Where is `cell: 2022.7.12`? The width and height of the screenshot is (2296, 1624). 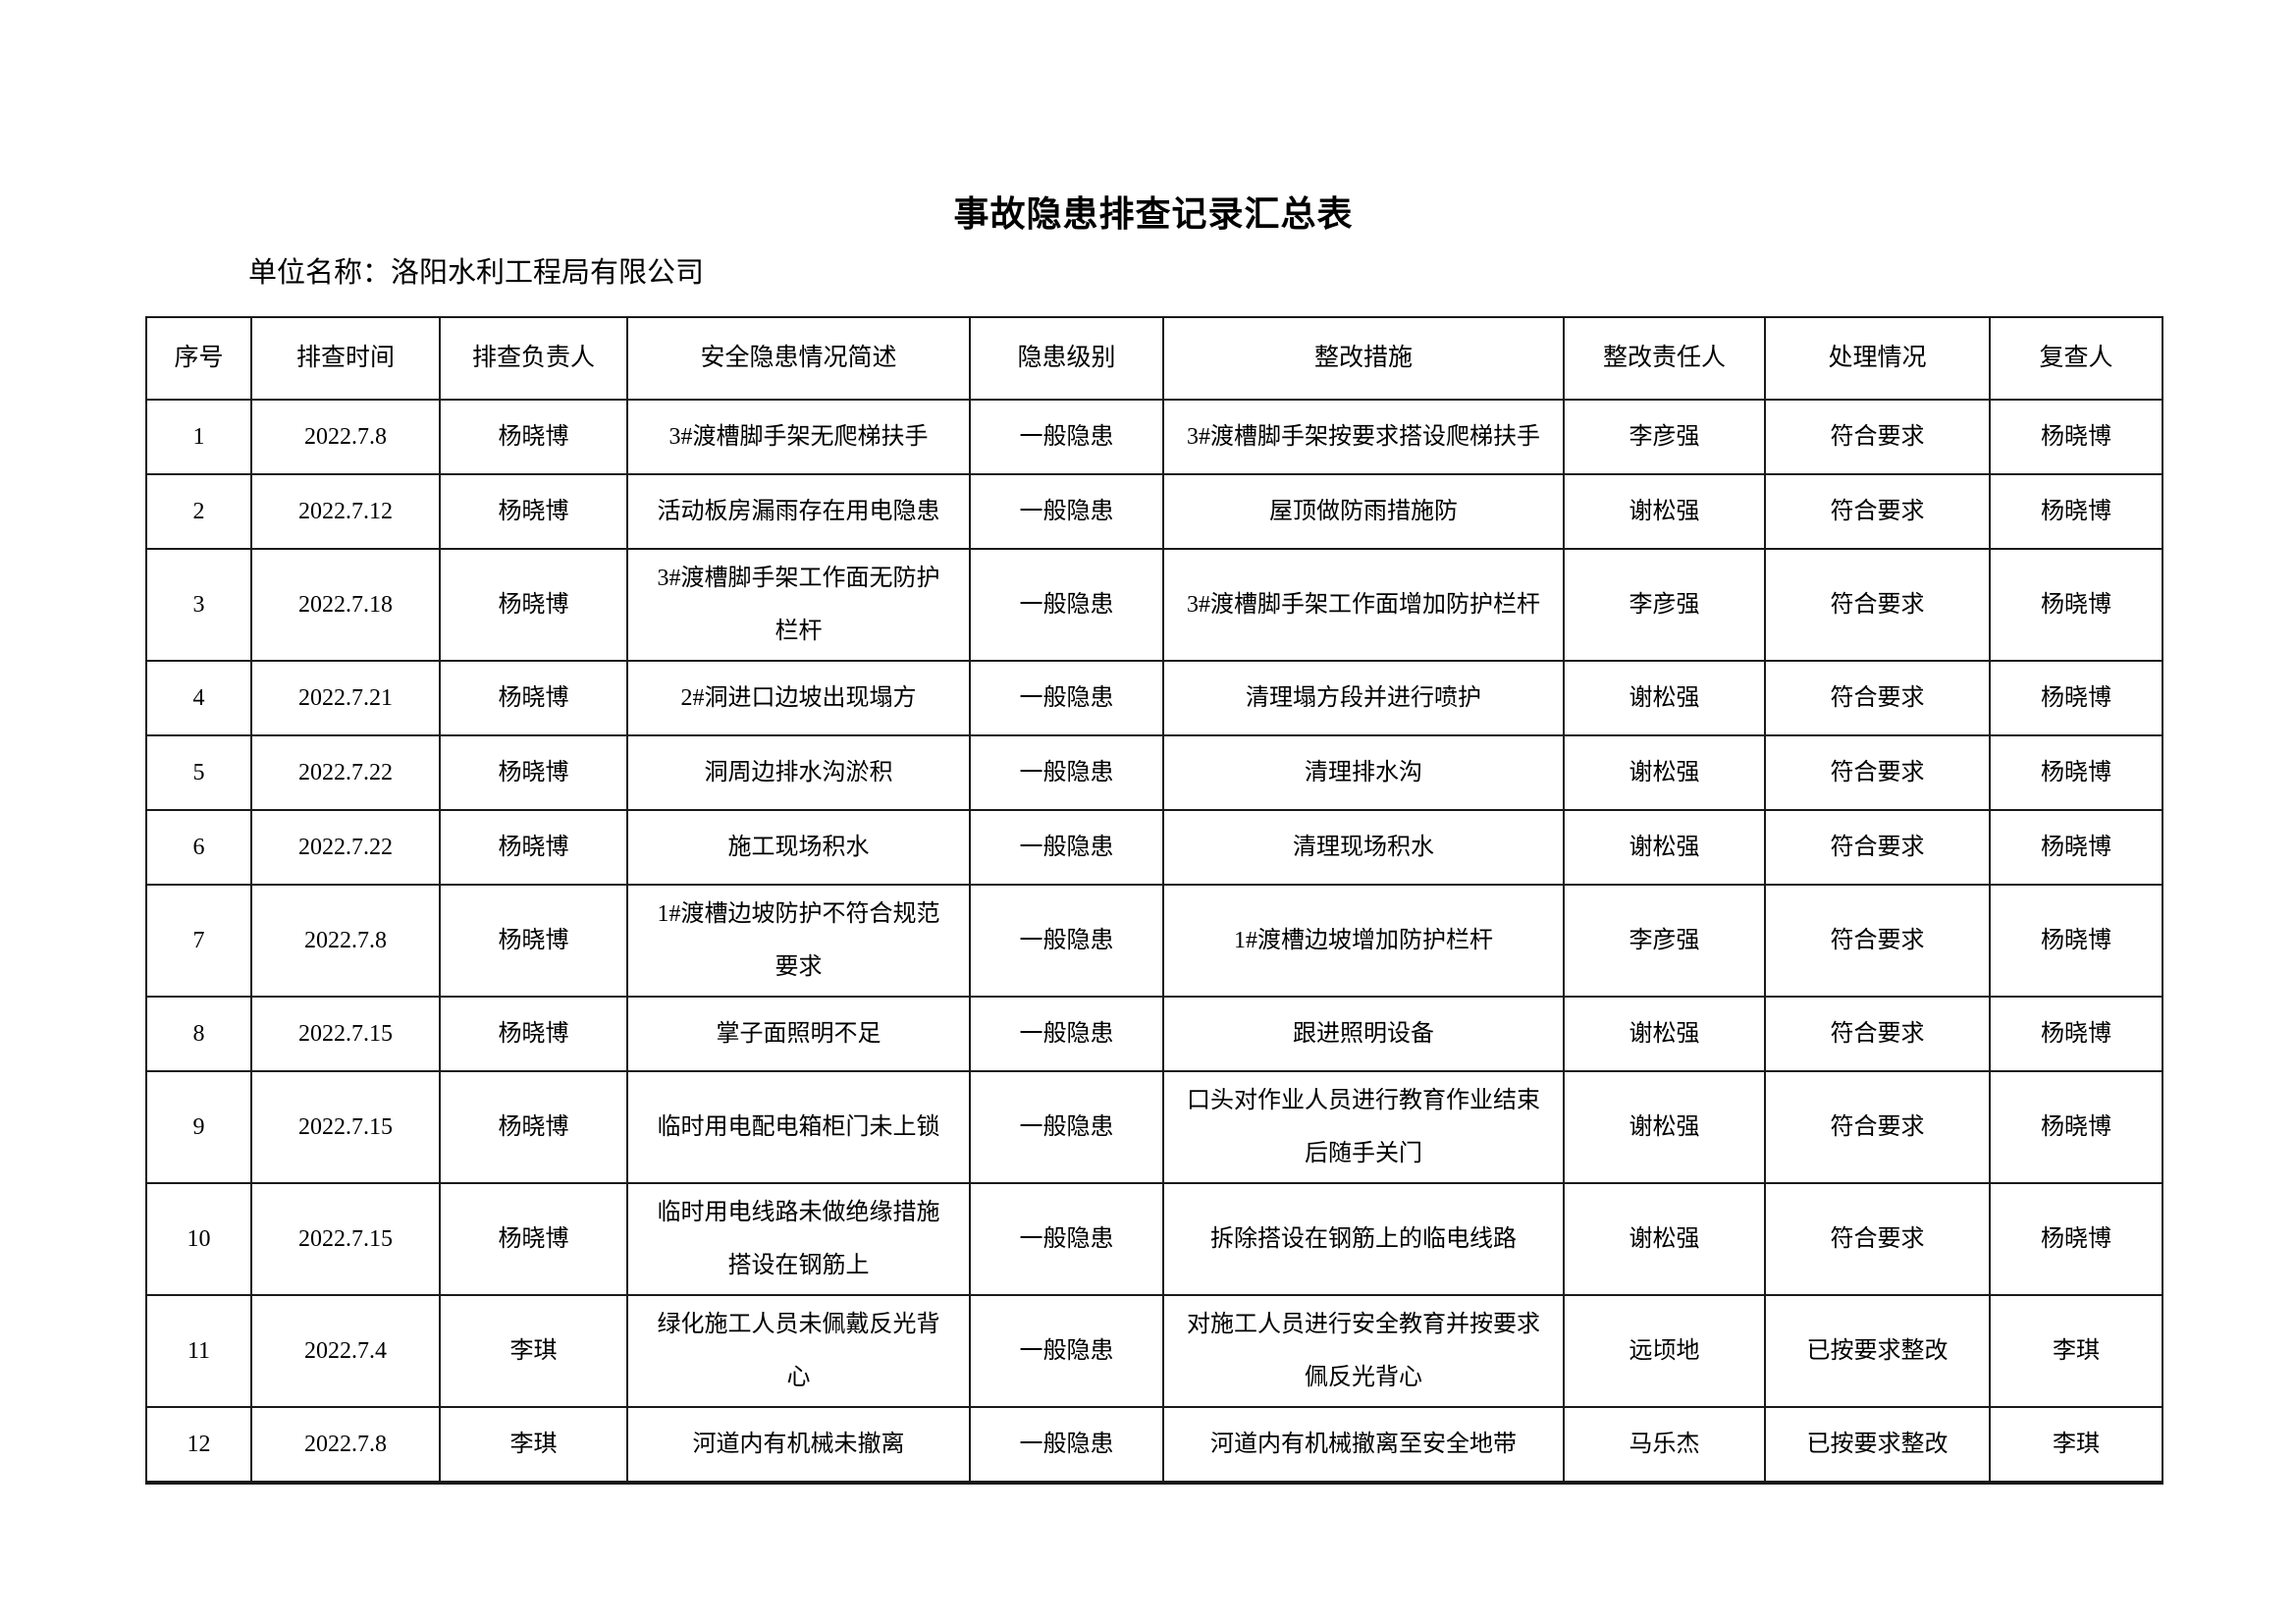
cell: 2022.7.12 is located at coordinates (345, 511).